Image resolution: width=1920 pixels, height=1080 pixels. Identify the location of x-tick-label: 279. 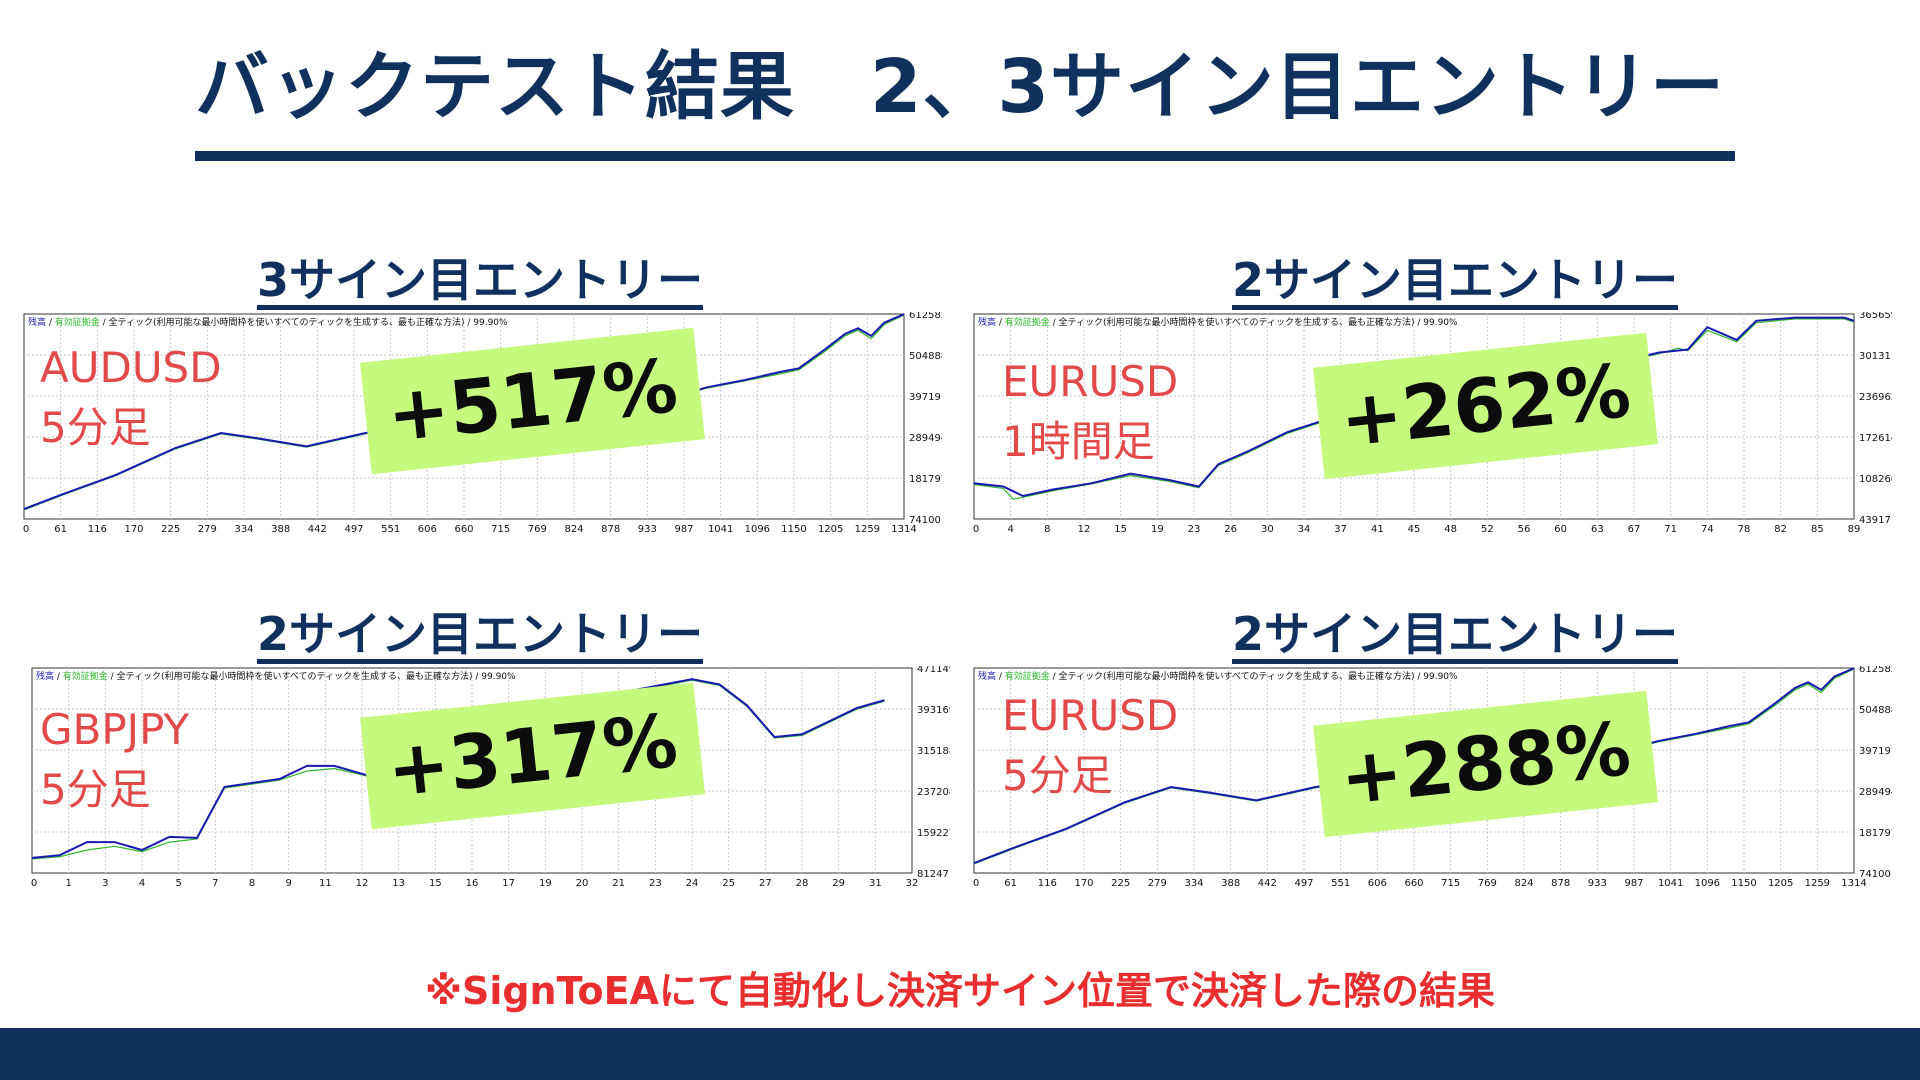
(207, 529).